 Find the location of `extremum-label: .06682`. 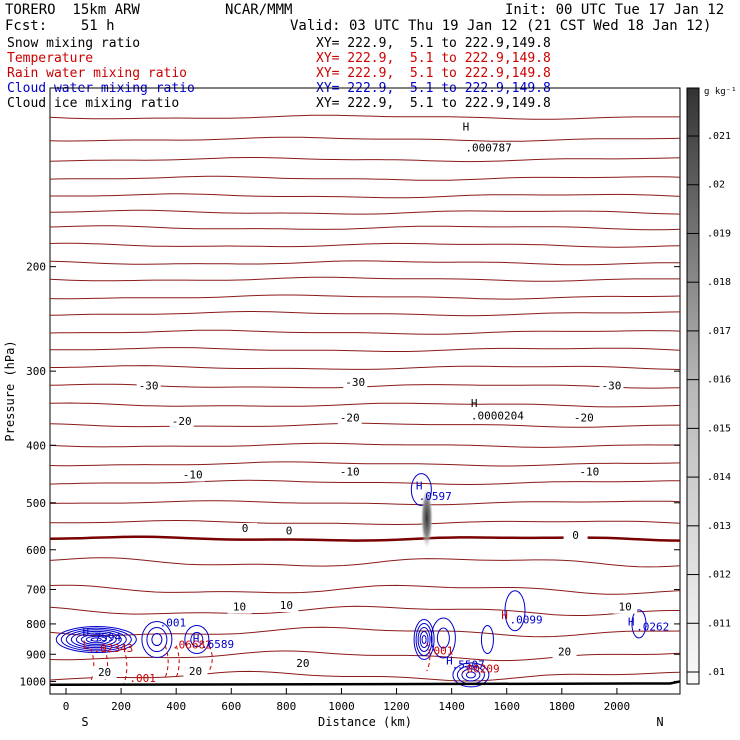

extremum-label: .06682 is located at coordinates (192, 644).